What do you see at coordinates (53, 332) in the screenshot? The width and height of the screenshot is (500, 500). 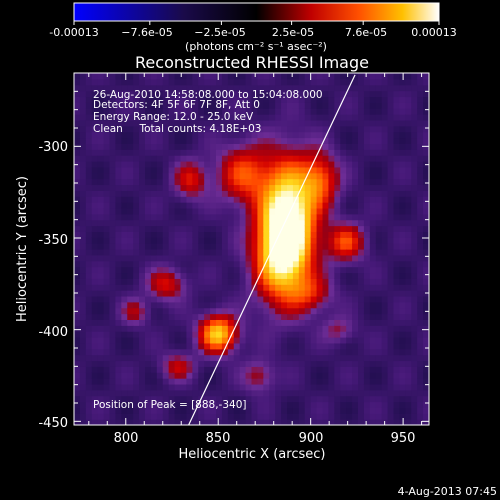 I see `y-tick-label: -400` at bounding box center [53, 332].